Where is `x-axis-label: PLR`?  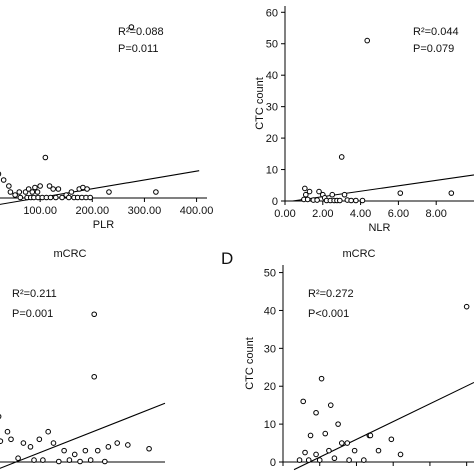 x-axis-label: PLR is located at coordinates (103, 225).